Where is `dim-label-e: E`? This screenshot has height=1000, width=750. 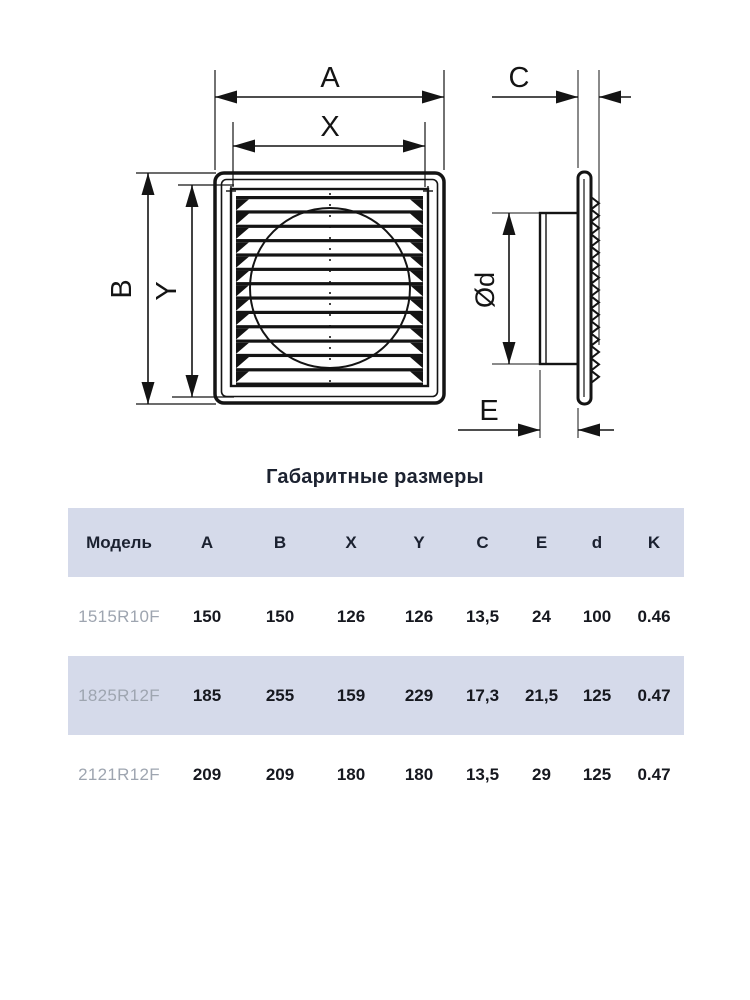 dim-label-e: E is located at coordinates (488, 411).